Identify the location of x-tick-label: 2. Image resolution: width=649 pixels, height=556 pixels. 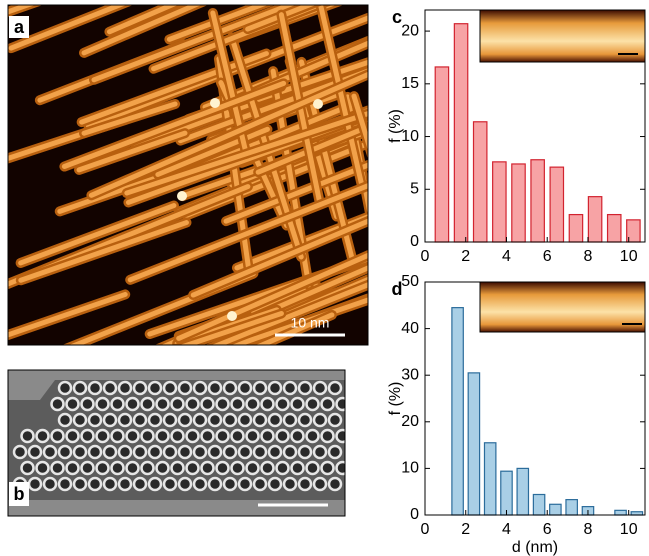
(465, 529).